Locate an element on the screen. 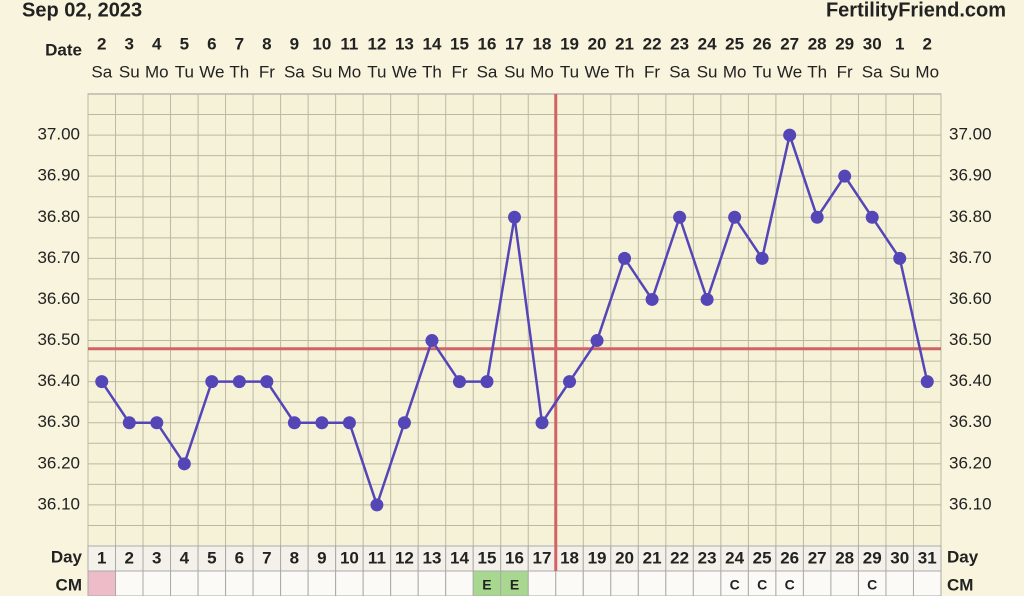 The image size is (1024, 596). day-number: 26 is located at coordinates (789, 557).